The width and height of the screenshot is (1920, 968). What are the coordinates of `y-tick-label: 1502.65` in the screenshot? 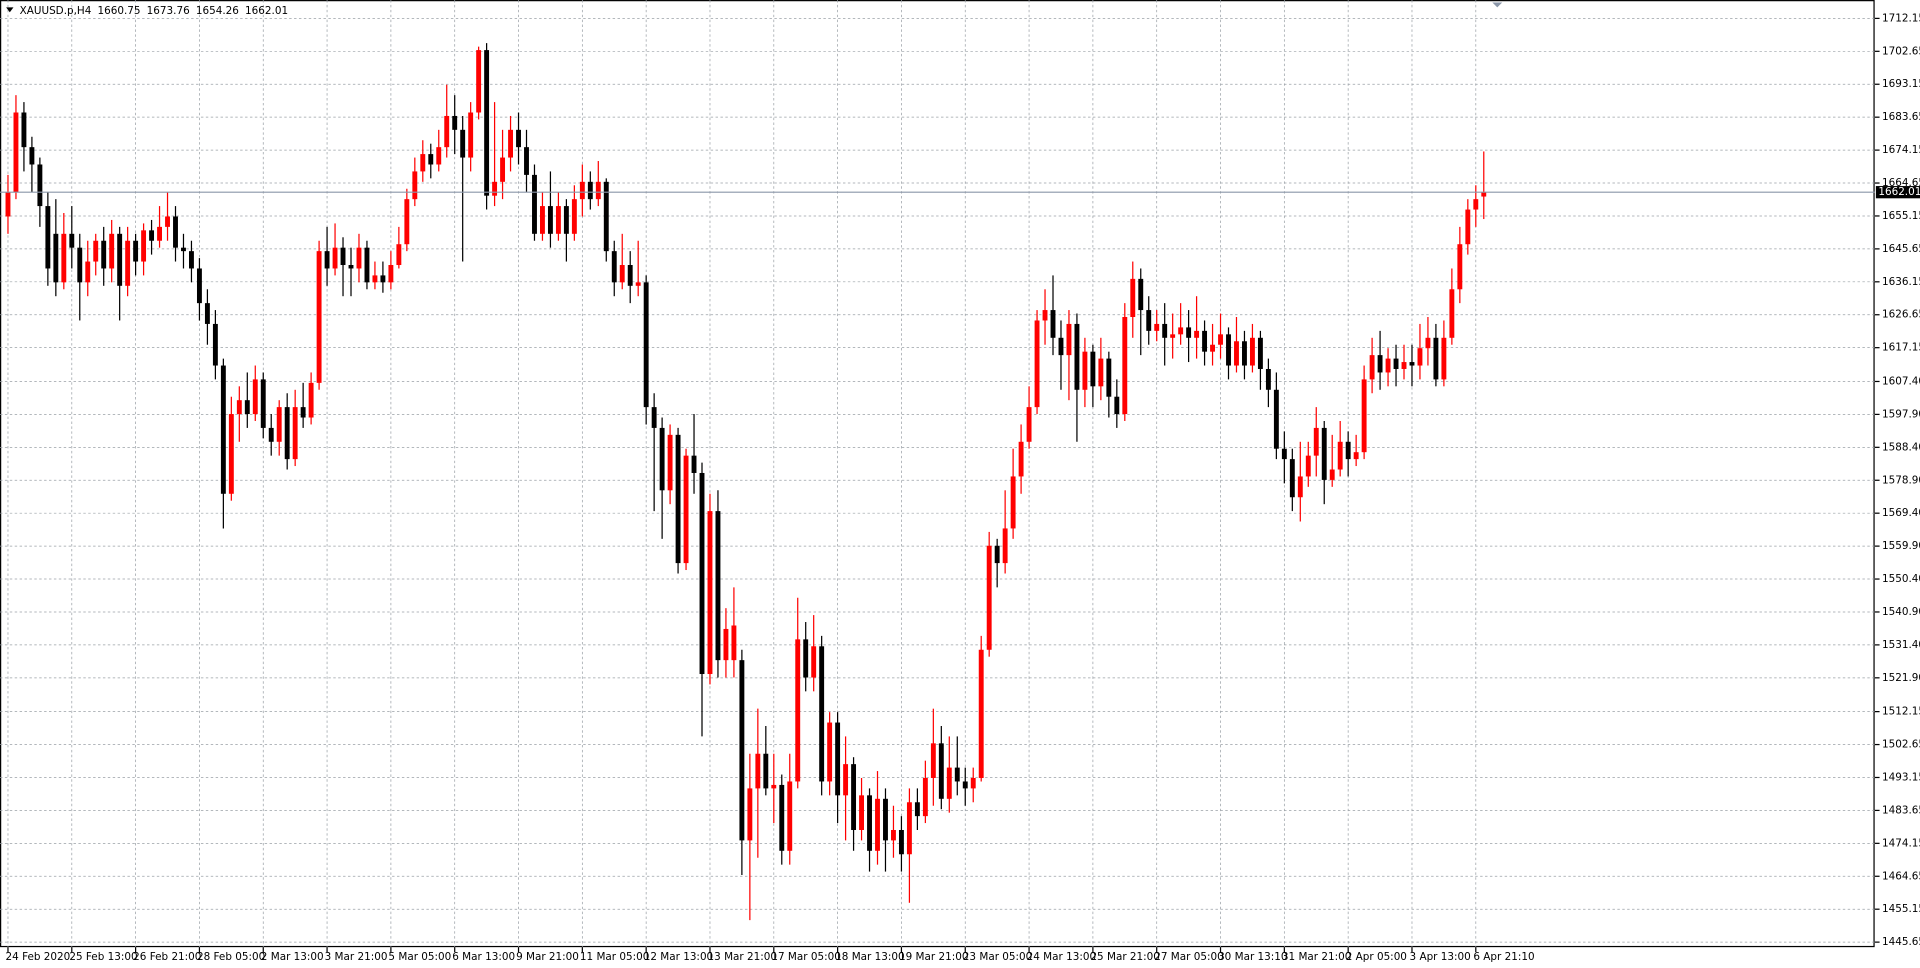 It's located at (1901, 745).